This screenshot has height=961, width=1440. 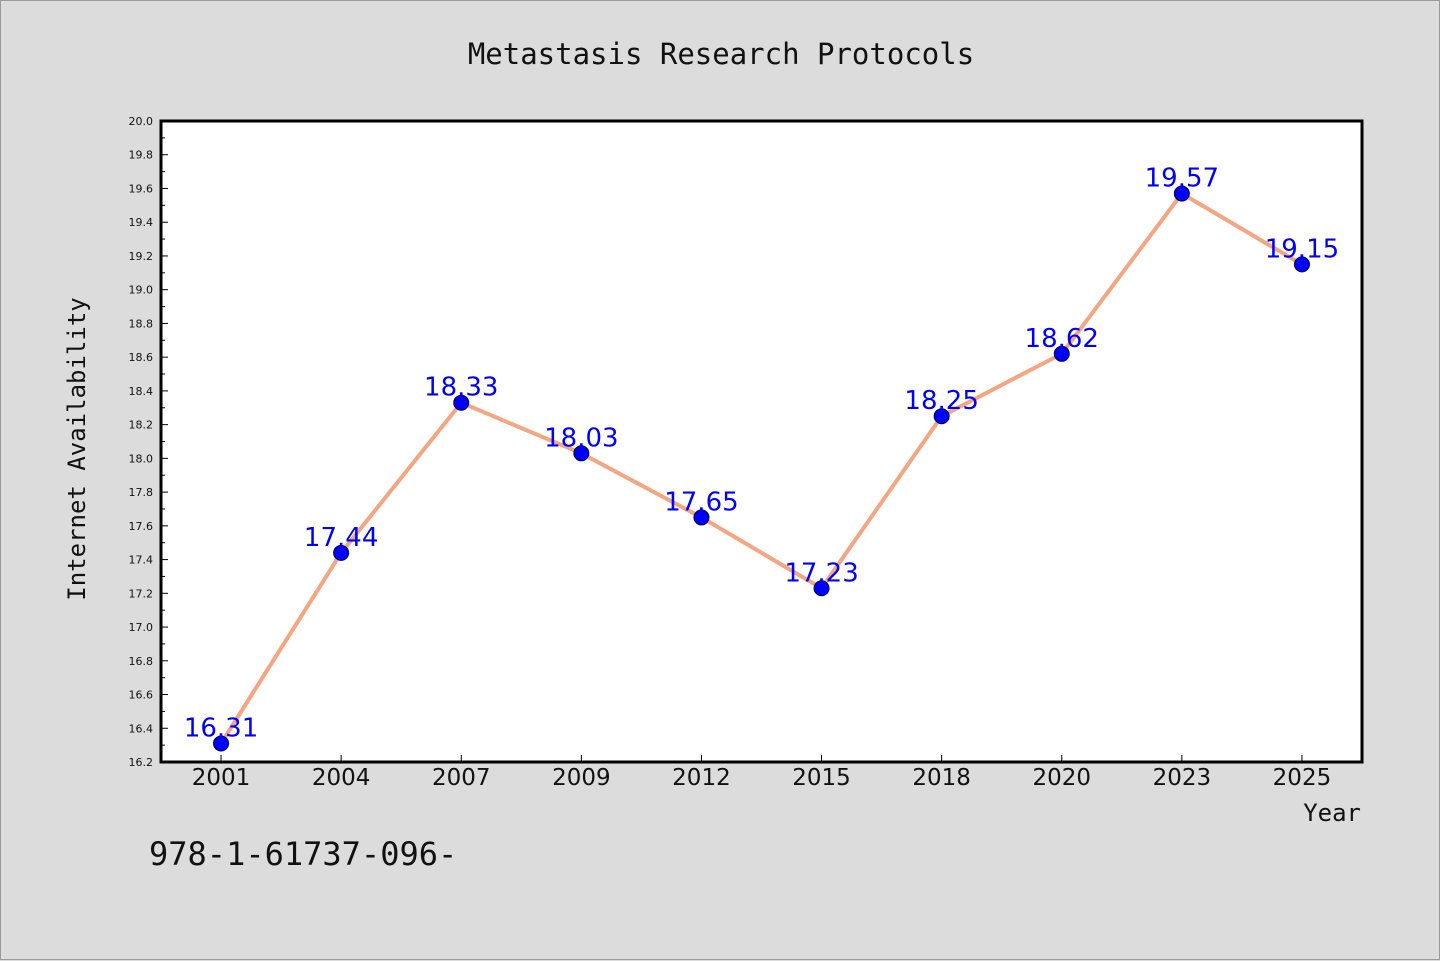 I want to click on chart-title: Metastasis Research Protocols, so click(x=721, y=54).